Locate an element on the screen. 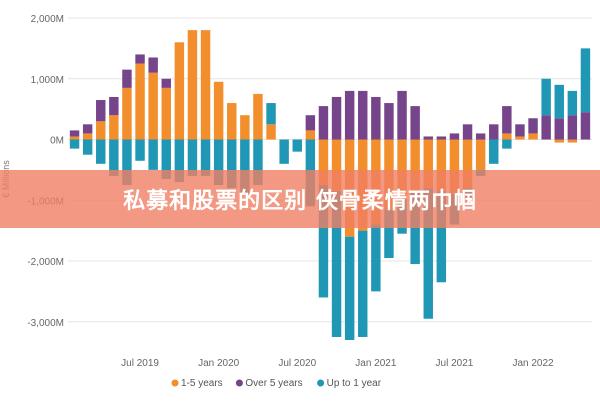 This screenshot has width=600, height=405. x-tick-label: Jul 2019 is located at coordinates (140, 363).